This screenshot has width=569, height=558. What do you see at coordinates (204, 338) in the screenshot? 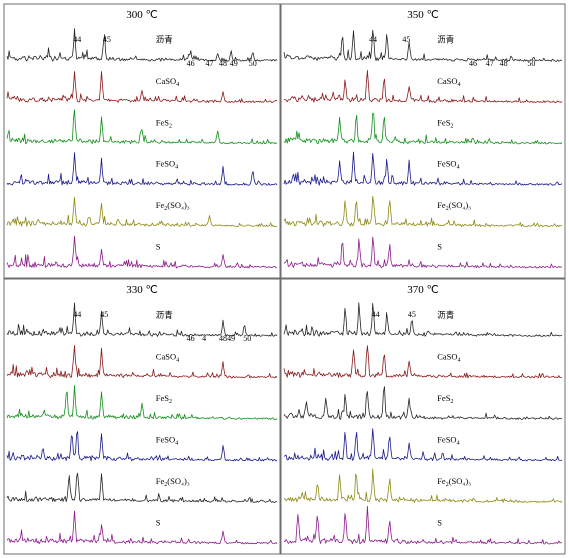
I see `peak-label: 4` at bounding box center [204, 338].